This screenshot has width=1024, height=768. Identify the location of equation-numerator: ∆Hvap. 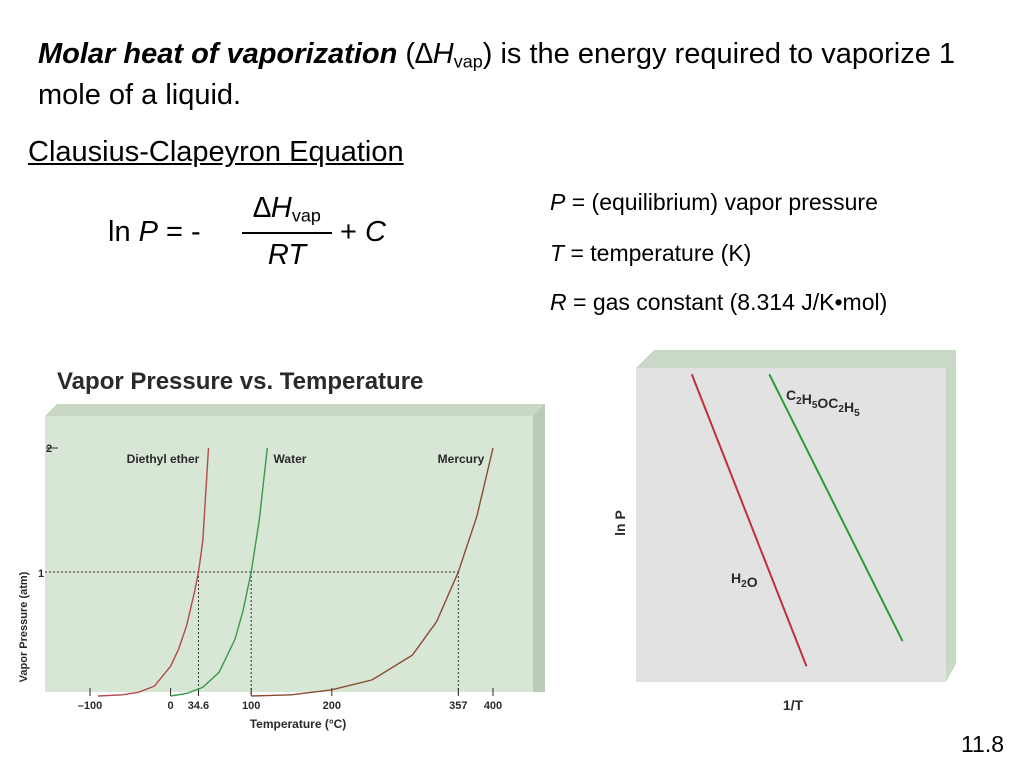
(287, 208).